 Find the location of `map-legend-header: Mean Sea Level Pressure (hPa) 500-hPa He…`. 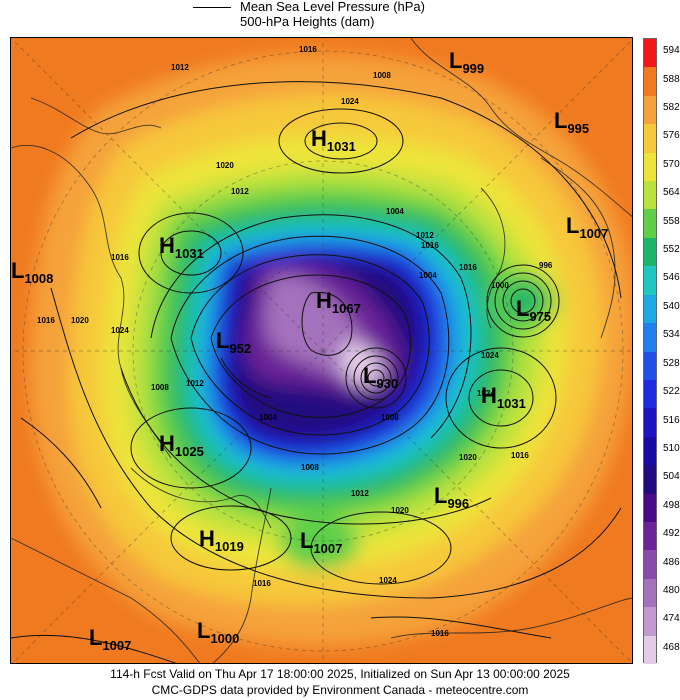

map-legend-header: Mean Sea Level Pressure (hPa) 500-hPa He… is located at coordinates (340, 18).